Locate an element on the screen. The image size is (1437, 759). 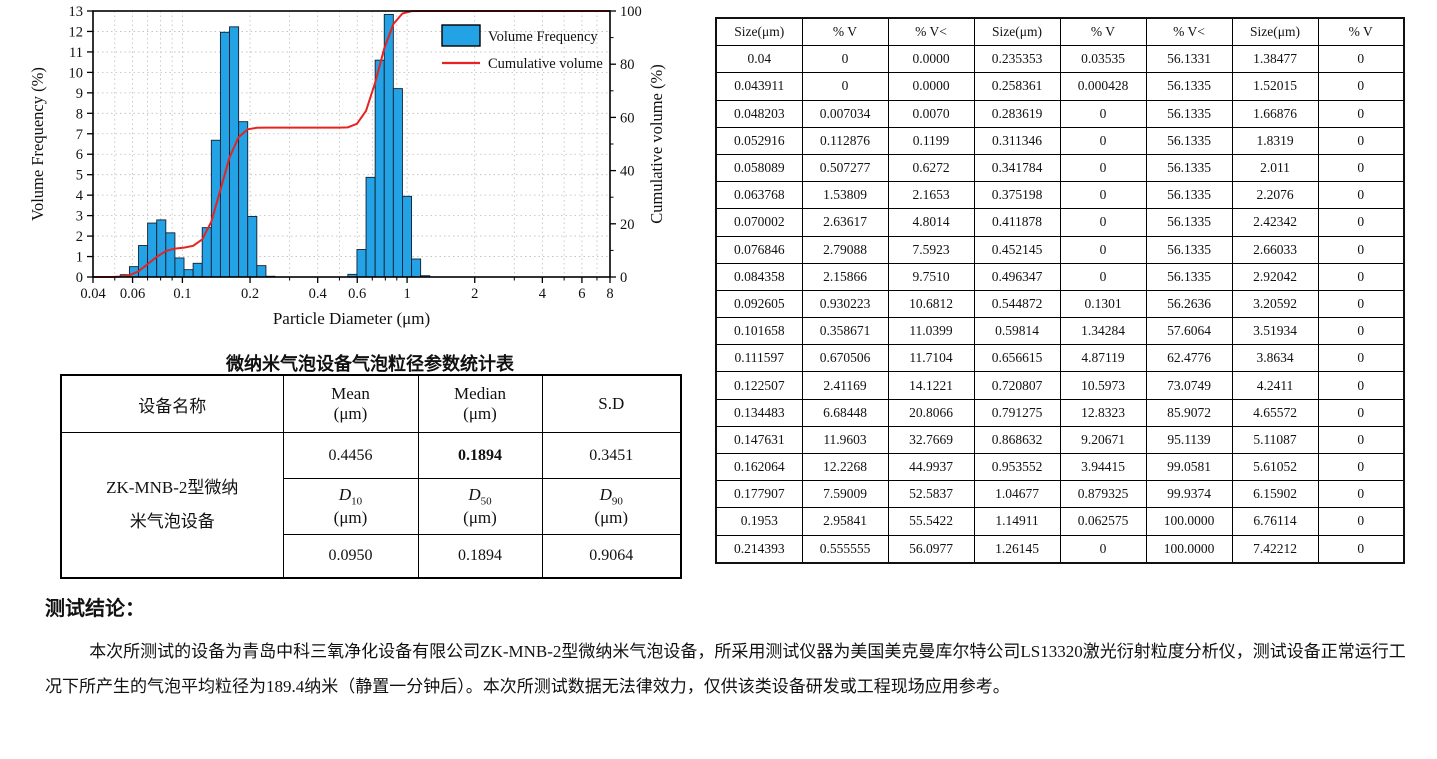
table-cell: 0.03535 is located at coordinates (1103, 59).